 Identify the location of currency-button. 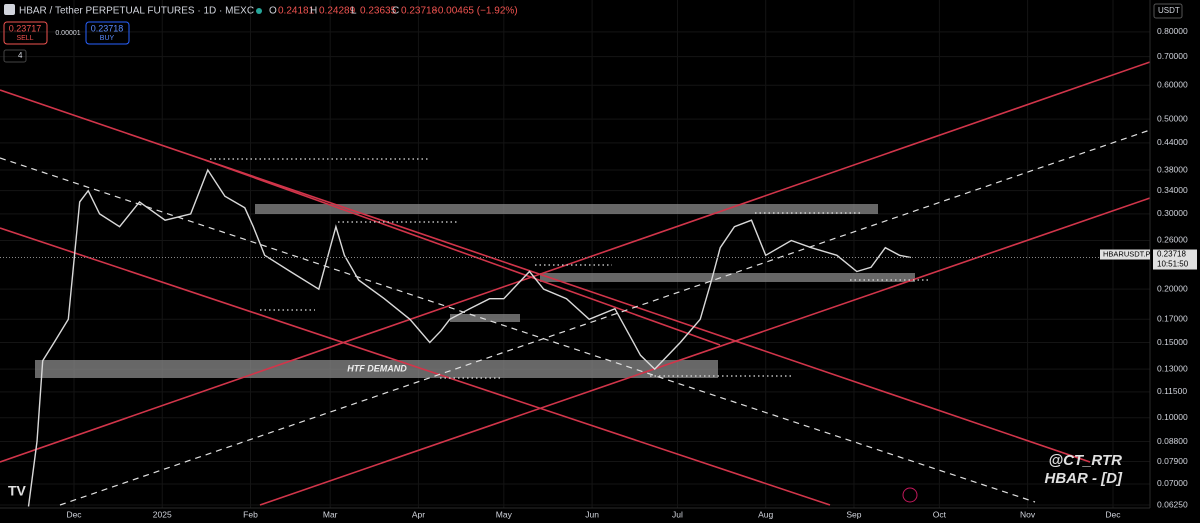
(1168, 11).